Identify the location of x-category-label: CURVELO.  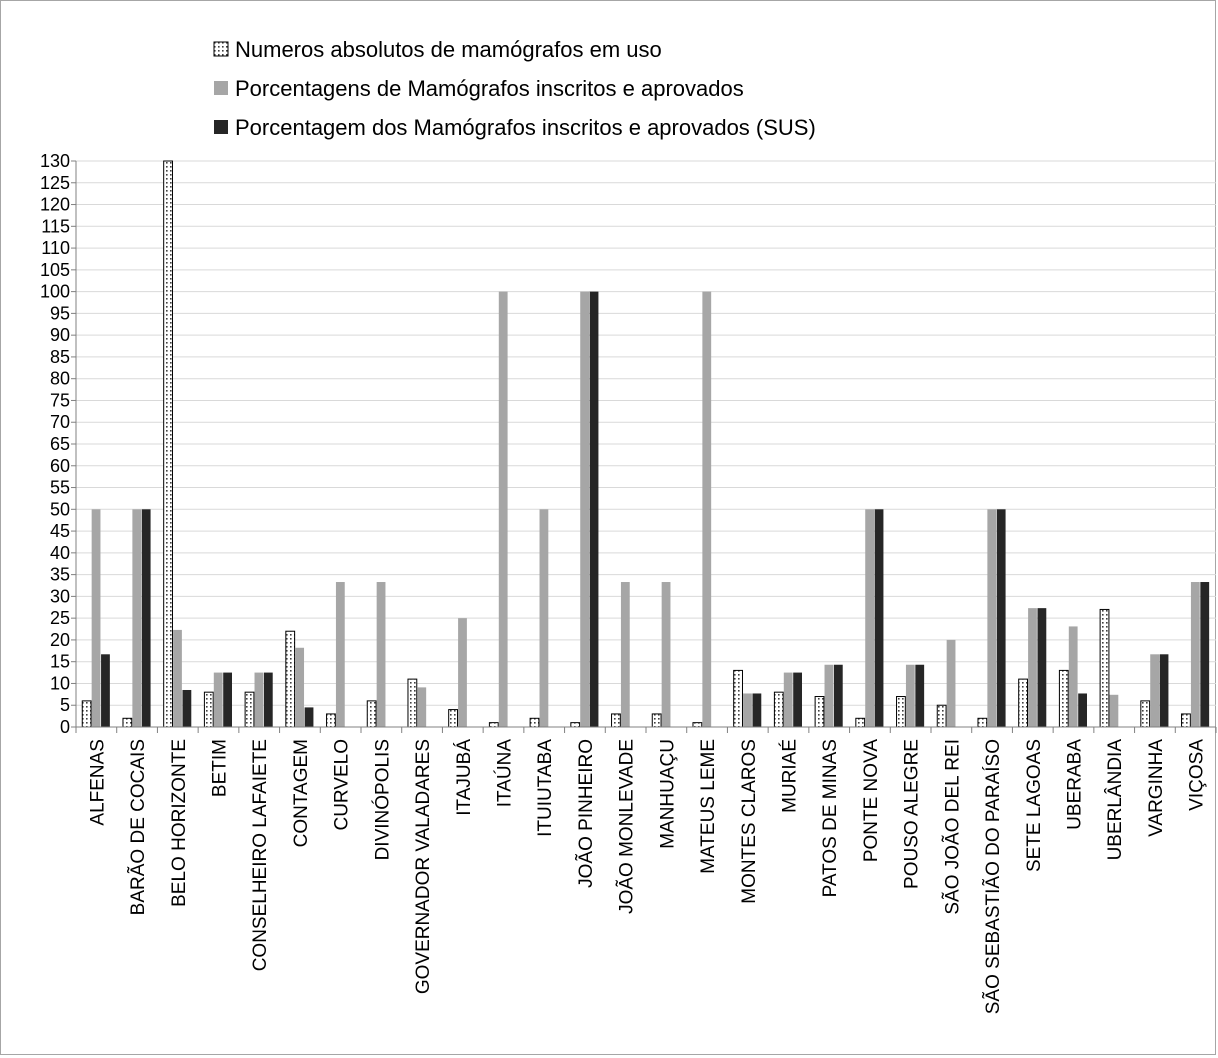
(342, 785).